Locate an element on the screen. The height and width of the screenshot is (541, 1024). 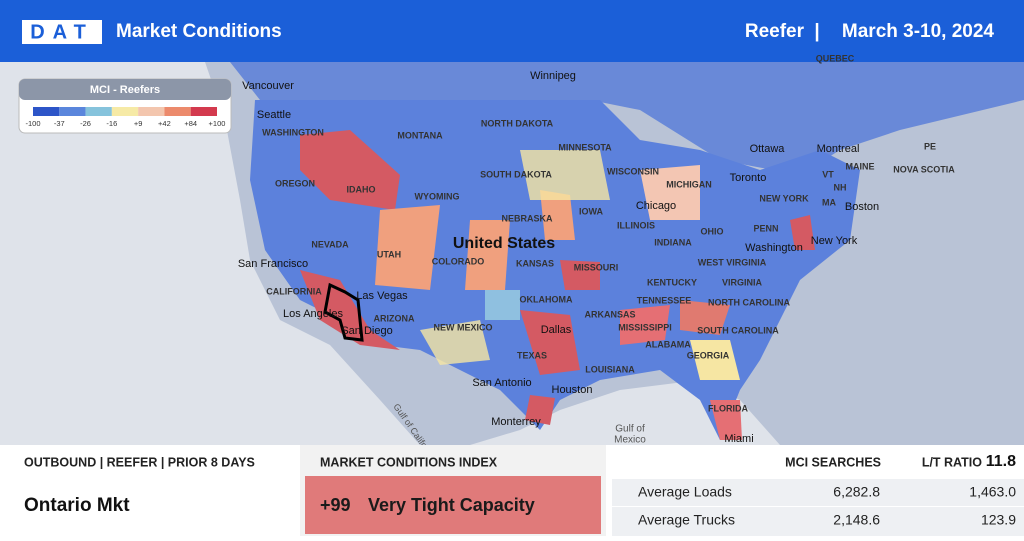
label: UTAH is located at coordinates (389, 254).